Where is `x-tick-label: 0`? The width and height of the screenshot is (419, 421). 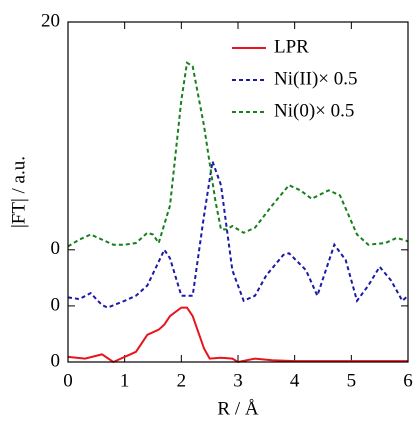
x-tick-label: 0 is located at coordinates (68, 380).